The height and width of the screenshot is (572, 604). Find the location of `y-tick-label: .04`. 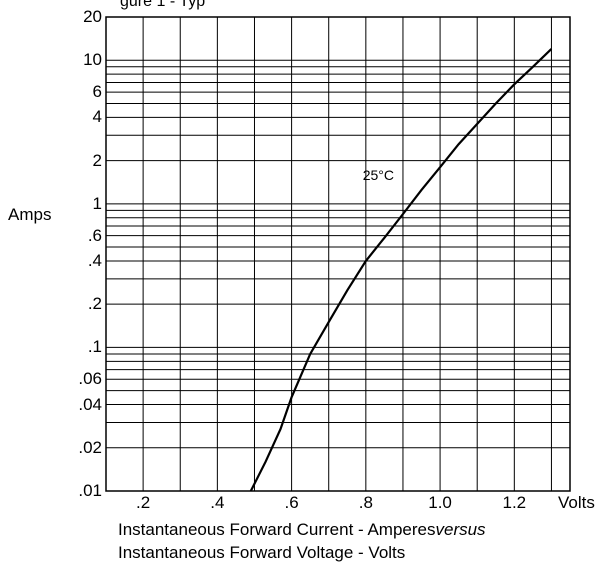

y-tick-label: .04 is located at coordinates (90, 404).